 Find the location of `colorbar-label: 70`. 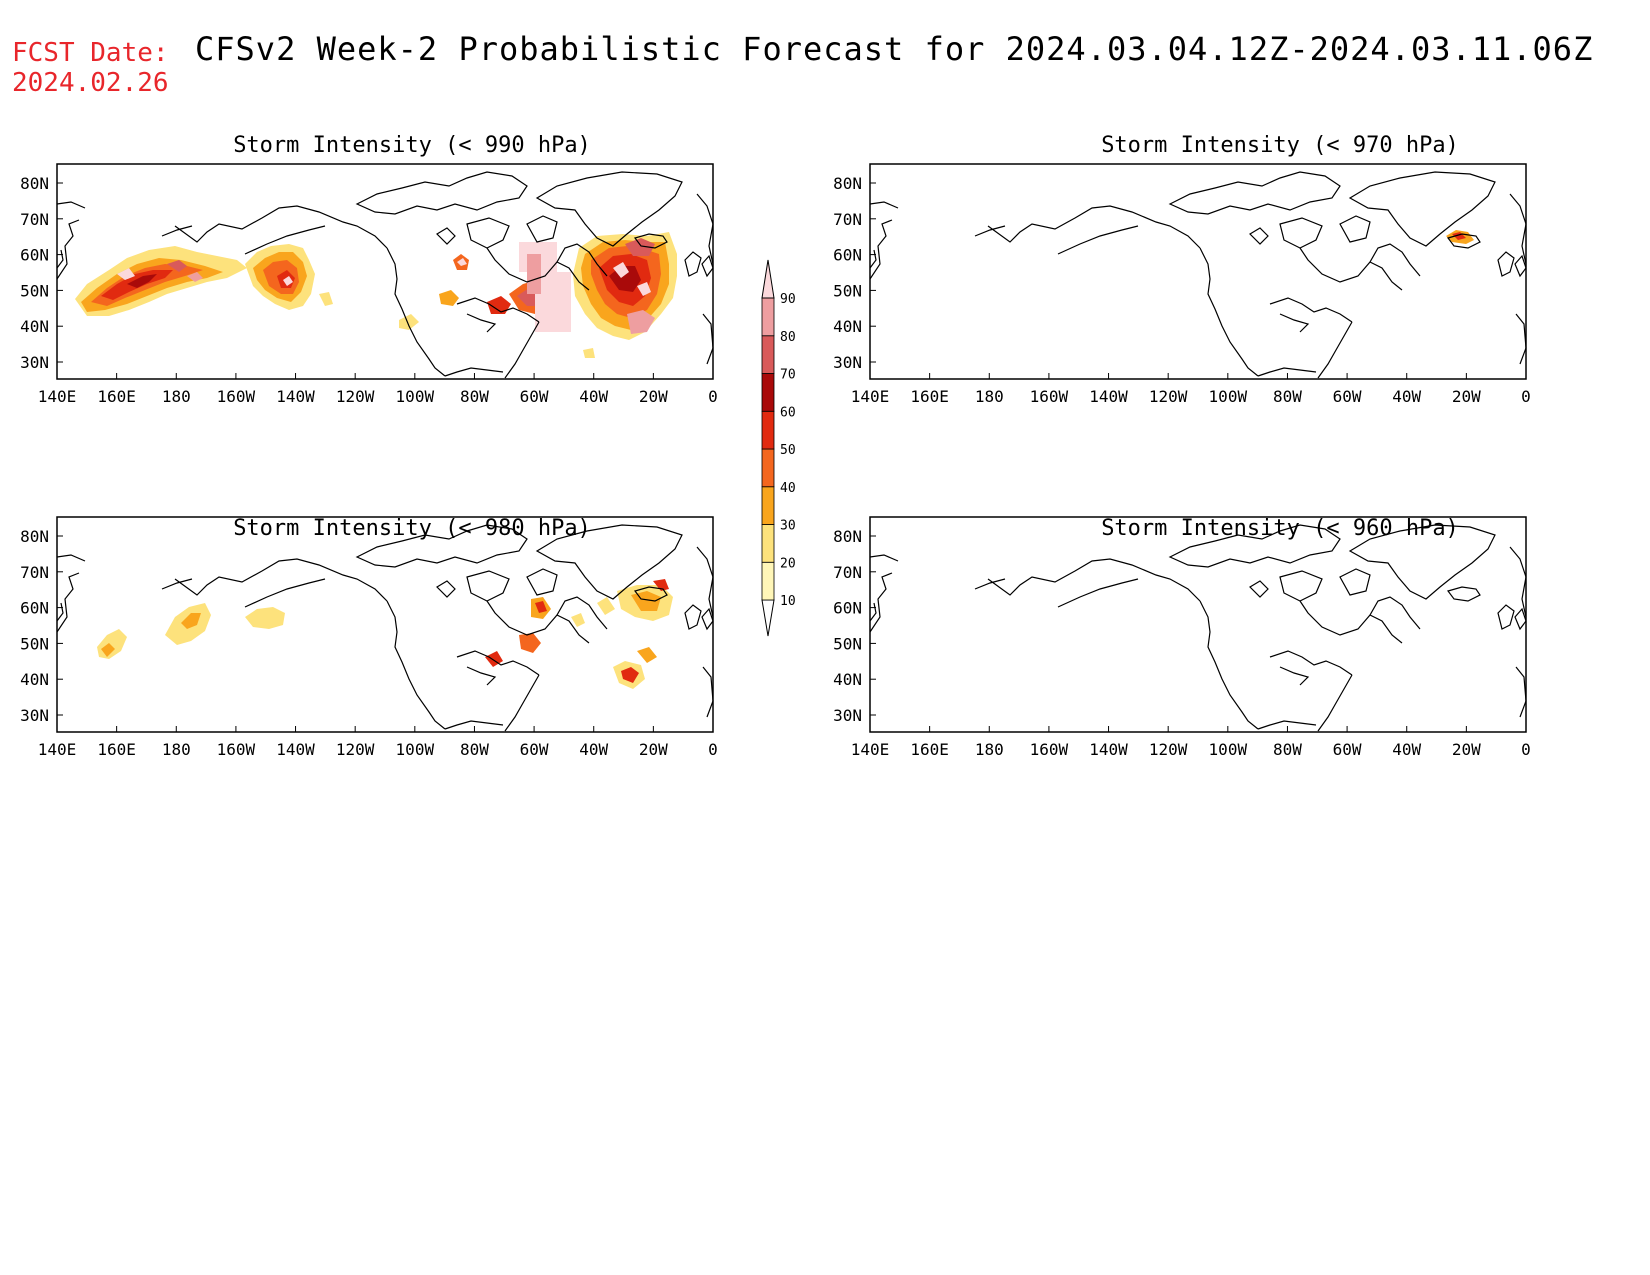

colorbar-label: 70 is located at coordinates (788, 375).